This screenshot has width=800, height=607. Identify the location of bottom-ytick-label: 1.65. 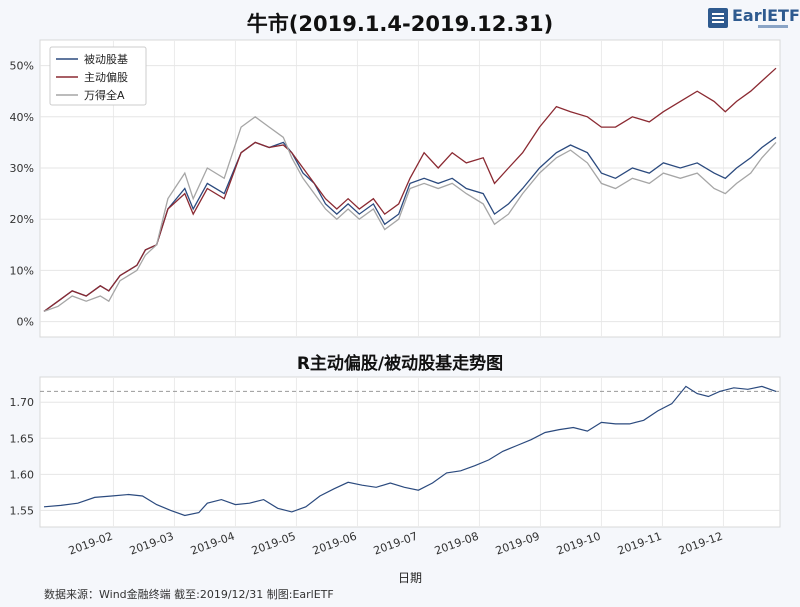
(22, 438).